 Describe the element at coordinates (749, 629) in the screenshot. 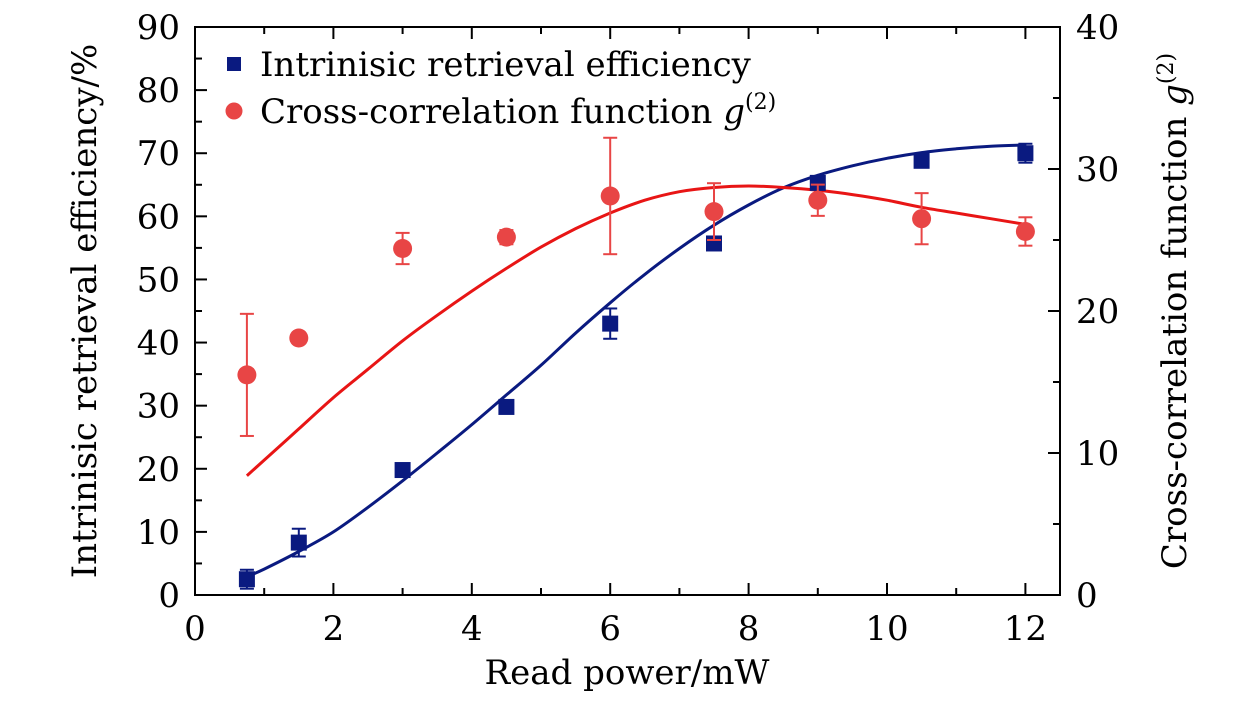

I see `x-tick-label: 8` at that location.